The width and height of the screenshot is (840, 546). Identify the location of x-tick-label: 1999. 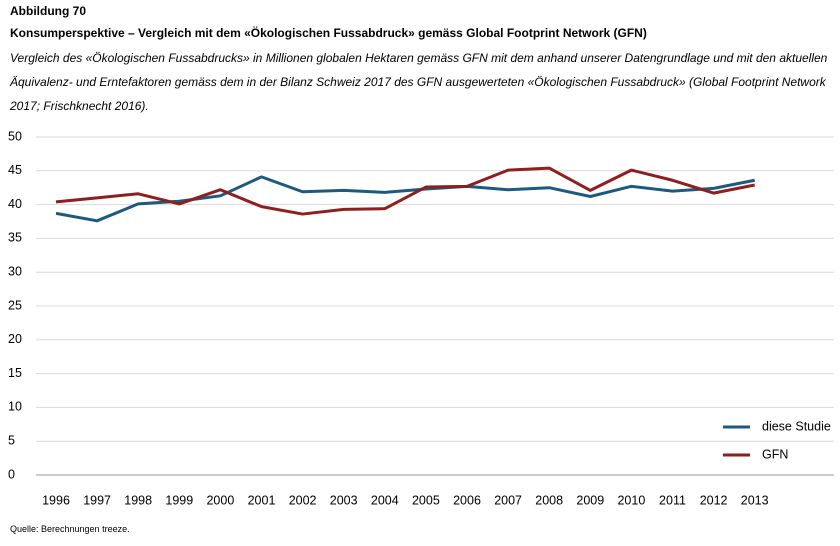
(179, 500).